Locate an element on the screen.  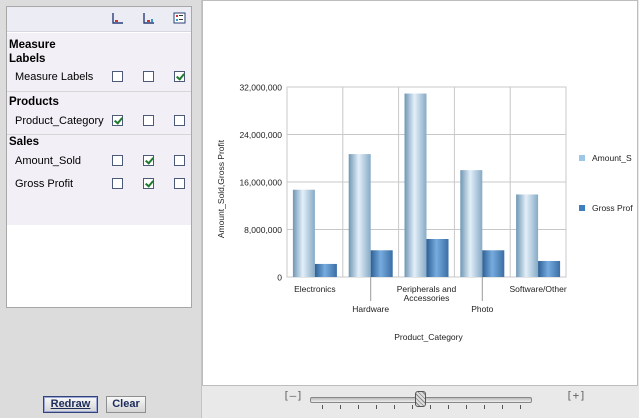
legend-label: Gross Prof is located at coordinates (612, 208).